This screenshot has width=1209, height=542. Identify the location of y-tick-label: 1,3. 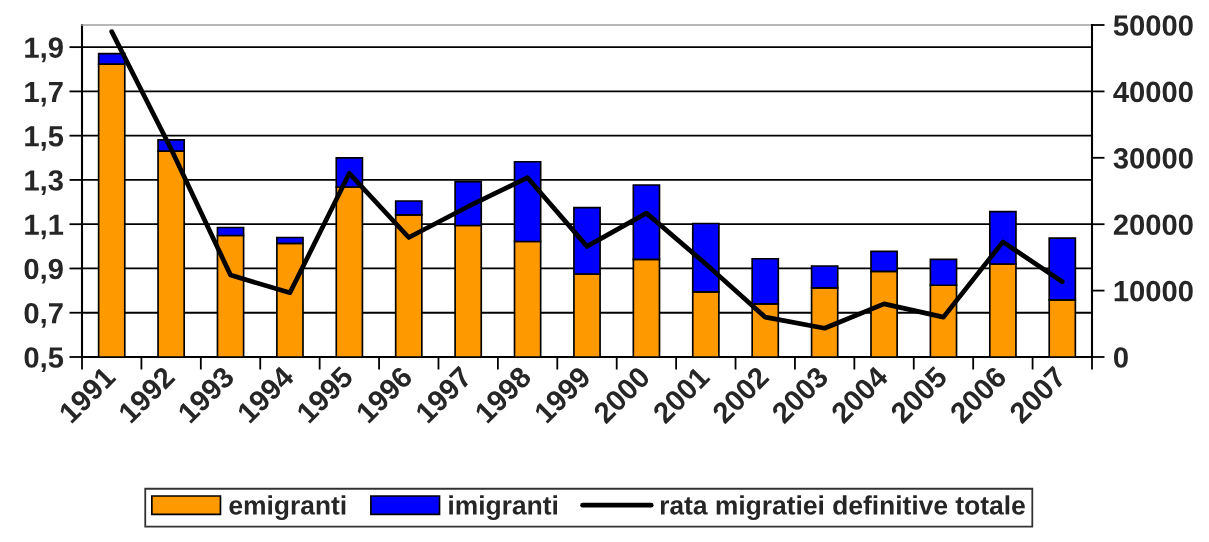
(44, 183).